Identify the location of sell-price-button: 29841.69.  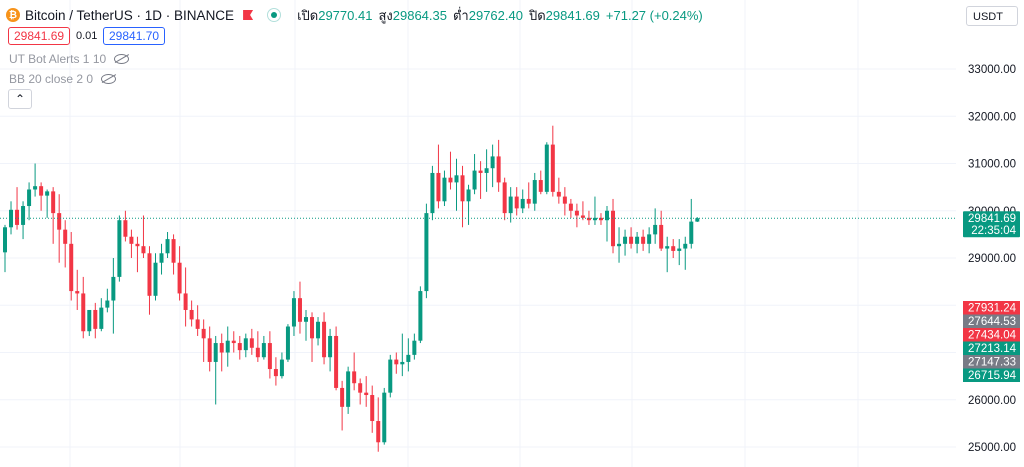
(39, 36).